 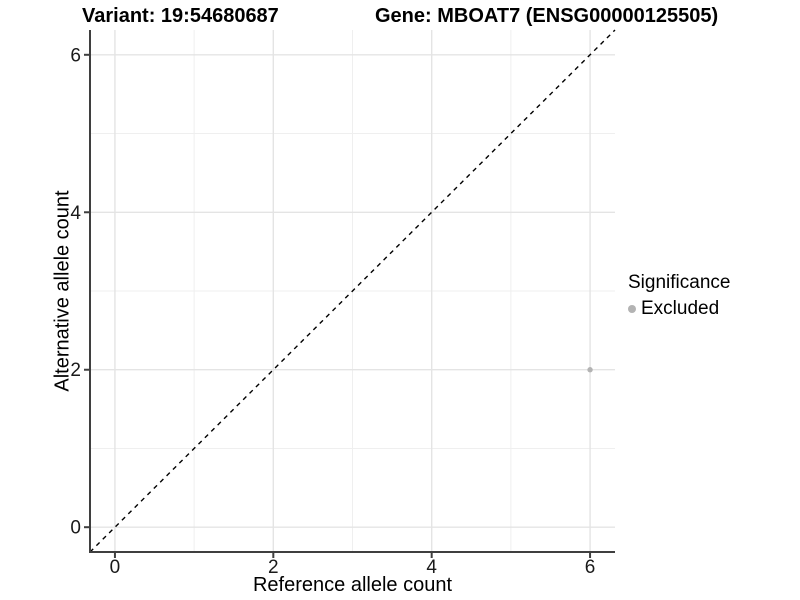 I want to click on data-points, so click(x=590, y=370).